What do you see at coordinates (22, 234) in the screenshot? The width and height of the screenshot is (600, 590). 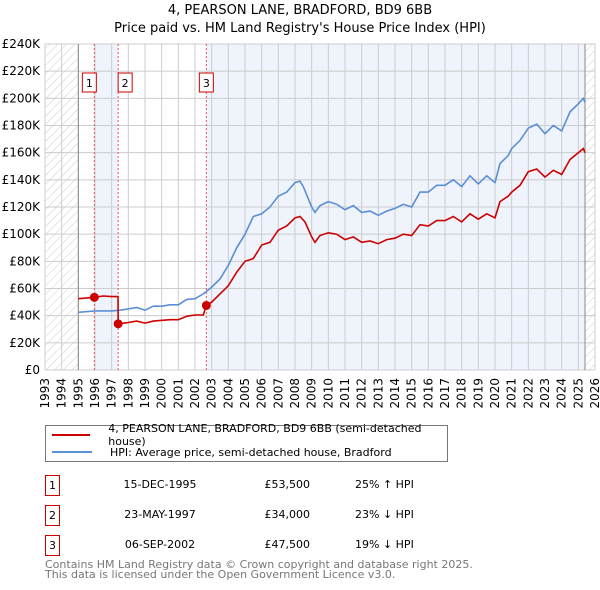 I see `y-tick-label: £100K` at bounding box center [22, 234].